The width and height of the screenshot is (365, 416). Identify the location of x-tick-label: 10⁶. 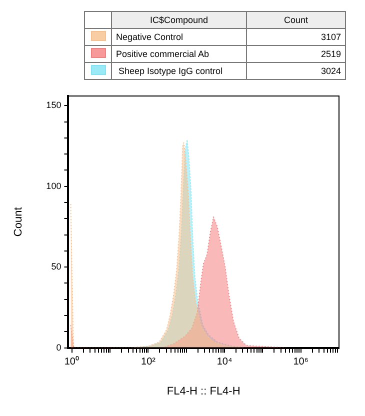
(300, 362).